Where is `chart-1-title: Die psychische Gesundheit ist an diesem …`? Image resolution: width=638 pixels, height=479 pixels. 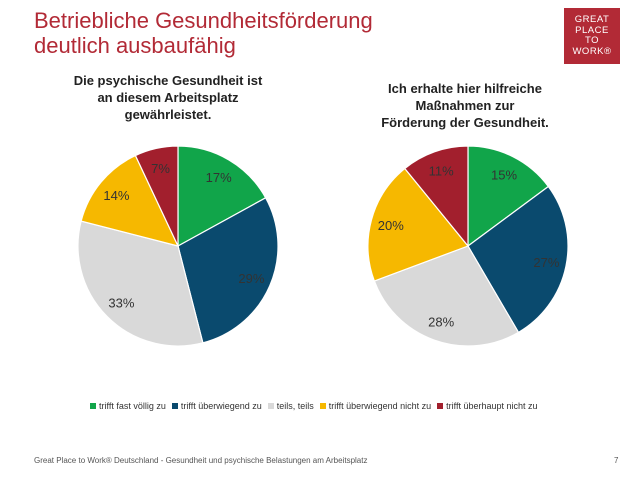
chart-1-title: Die psychische Gesundheit ist an diesem … is located at coordinates (168, 97).